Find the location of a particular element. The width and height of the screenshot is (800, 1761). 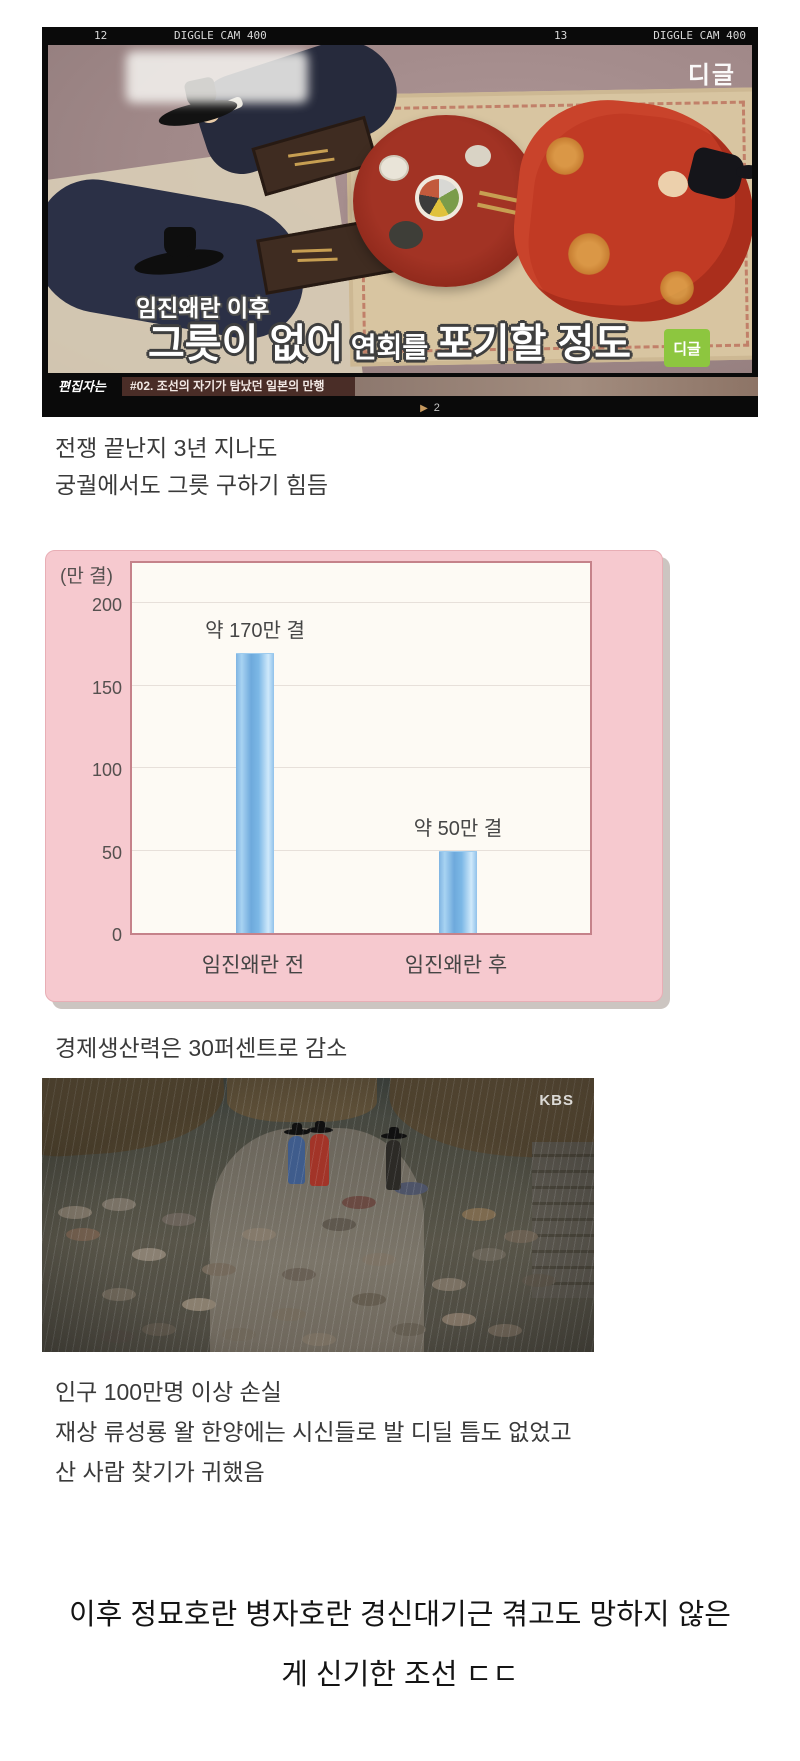

drama-screenshot: KBS is located at coordinates (318, 1215).